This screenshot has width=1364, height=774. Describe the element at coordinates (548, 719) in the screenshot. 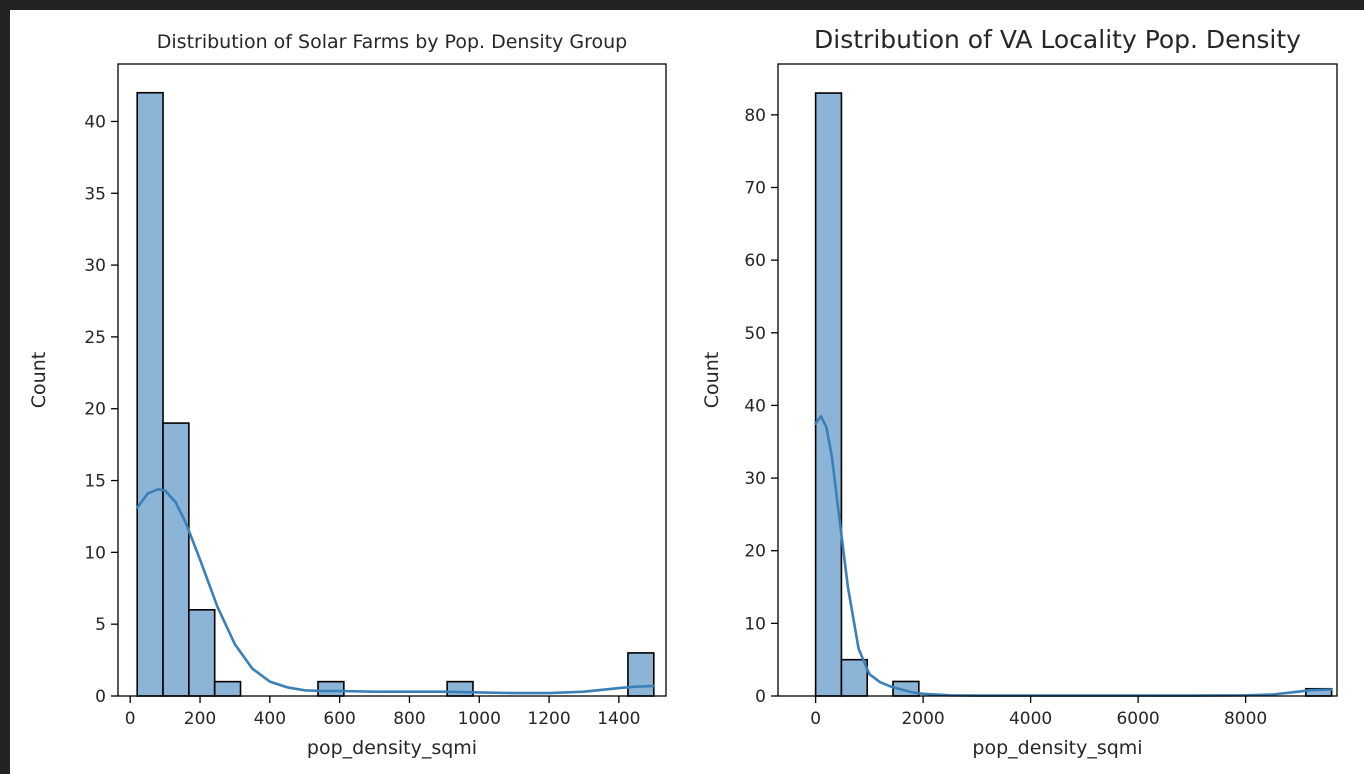

I see `x-tick-label: 1200` at that location.